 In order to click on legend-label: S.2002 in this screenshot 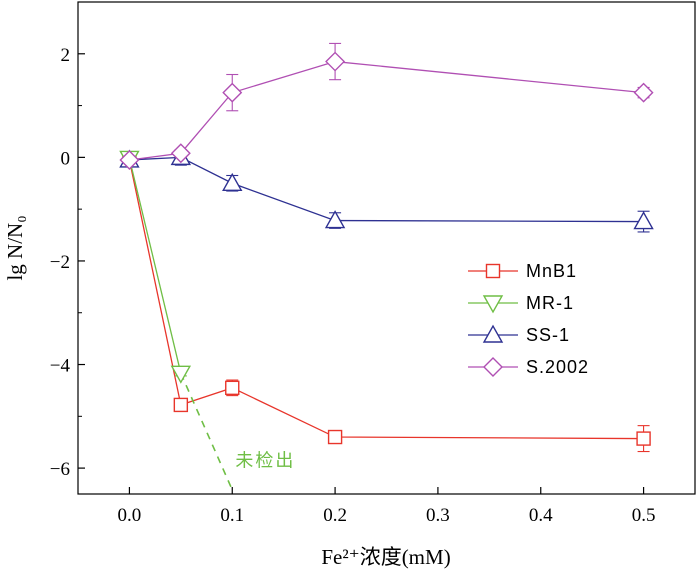, I will do `click(557, 367)`.